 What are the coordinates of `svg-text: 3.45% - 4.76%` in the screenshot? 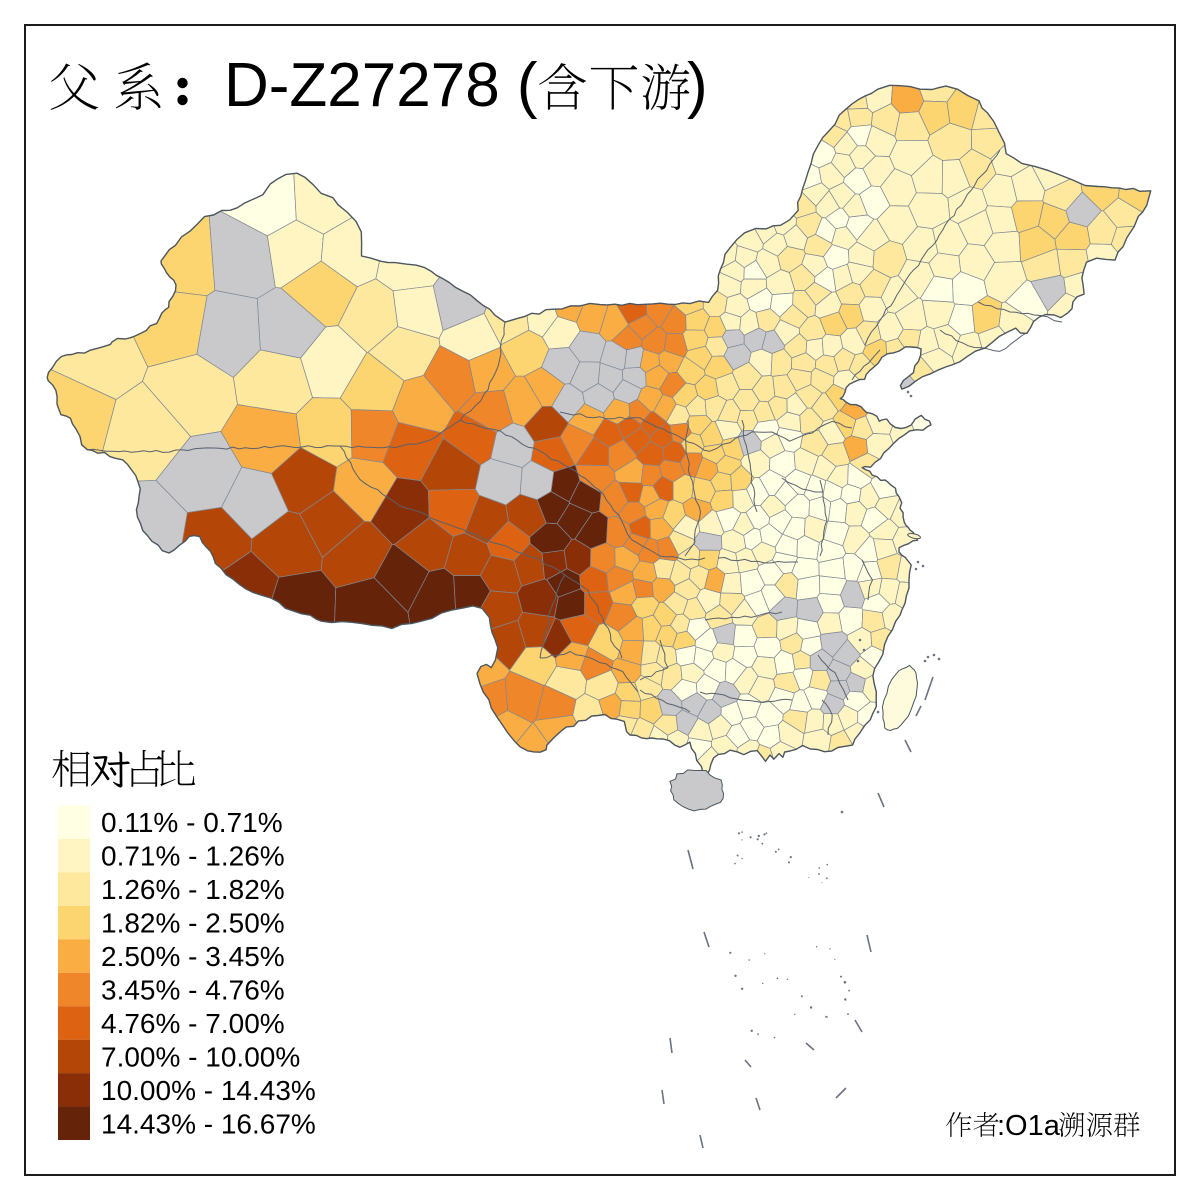 It's located at (193, 990).